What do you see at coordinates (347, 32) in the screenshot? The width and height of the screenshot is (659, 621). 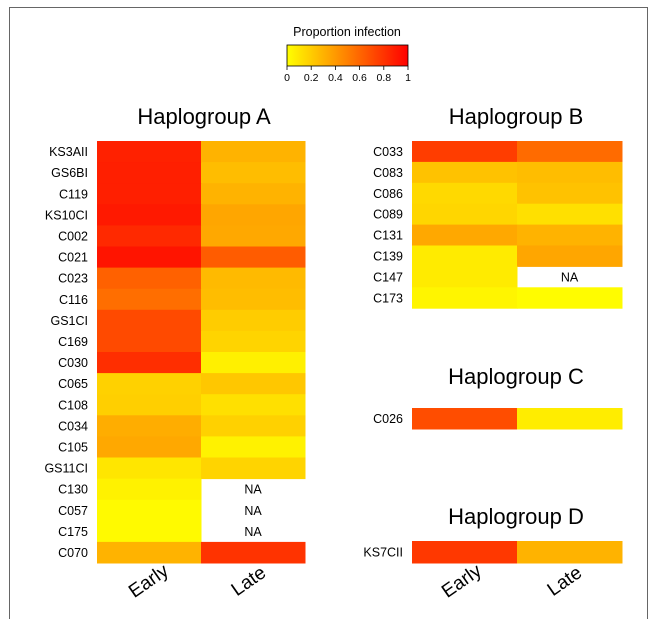 I see `legend-title: Proportion infection` at bounding box center [347, 32].